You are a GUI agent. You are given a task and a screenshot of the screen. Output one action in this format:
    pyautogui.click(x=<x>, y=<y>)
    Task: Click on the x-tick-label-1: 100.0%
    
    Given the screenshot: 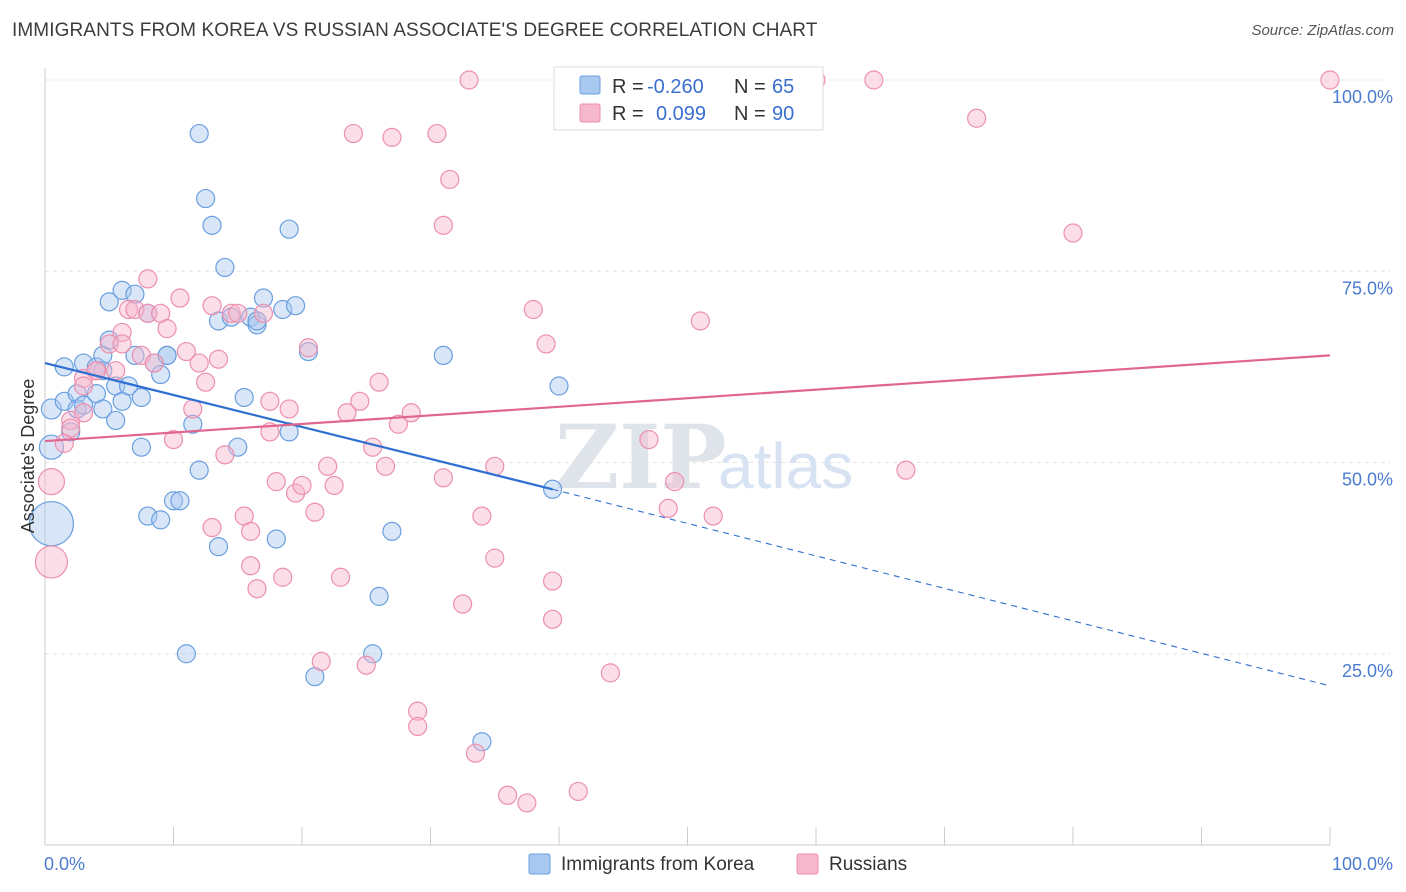 What is the action you would take?
    pyautogui.click(x=1362, y=864)
    